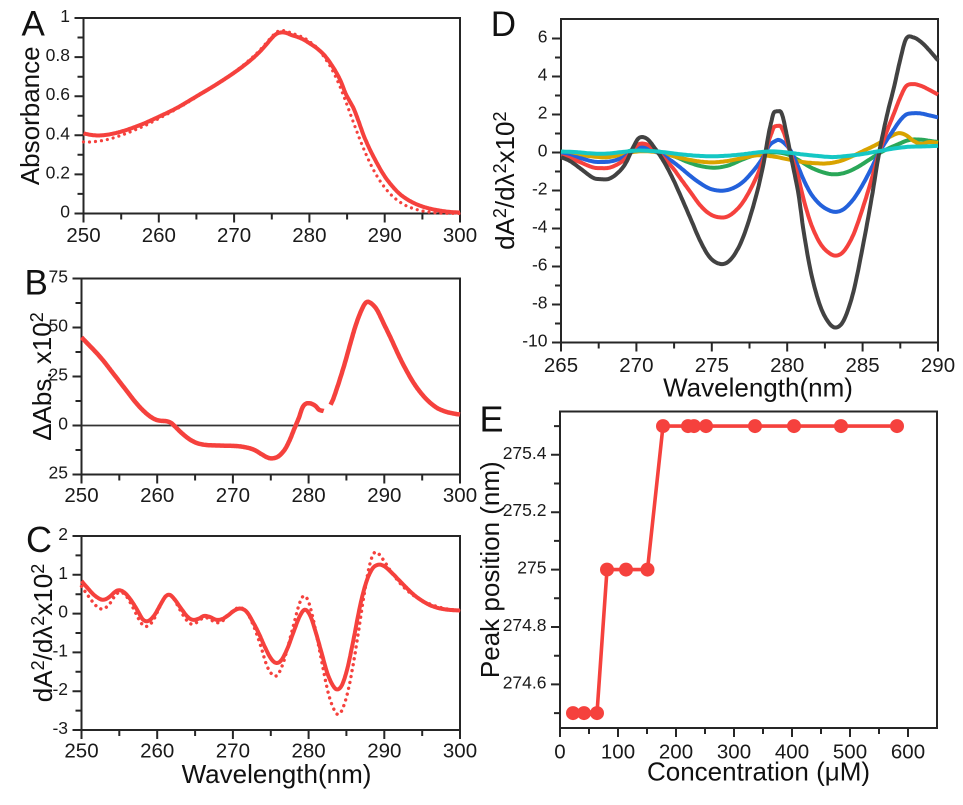 Image resolution: width=963 pixels, height=805 pixels. I want to click on svg-text: -3, so click(60, 728).